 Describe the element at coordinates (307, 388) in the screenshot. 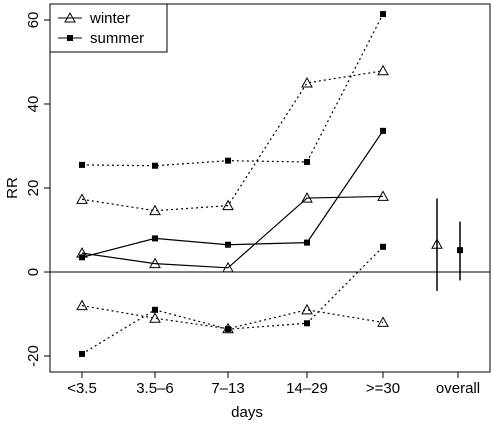

I see `x-tick-label: 14–29` at that location.